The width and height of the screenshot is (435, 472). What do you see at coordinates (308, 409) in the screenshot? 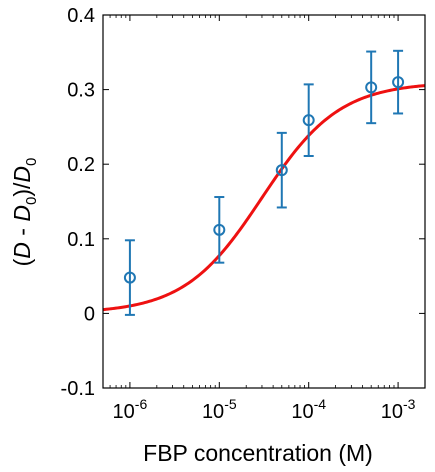
I see `x-tick-label: 10⁻⁴` at bounding box center [308, 409].